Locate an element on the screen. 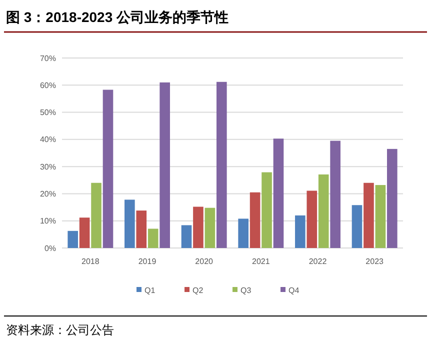 The image size is (431, 350). y-tick-label: 60% is located at coordinates (48, 85).